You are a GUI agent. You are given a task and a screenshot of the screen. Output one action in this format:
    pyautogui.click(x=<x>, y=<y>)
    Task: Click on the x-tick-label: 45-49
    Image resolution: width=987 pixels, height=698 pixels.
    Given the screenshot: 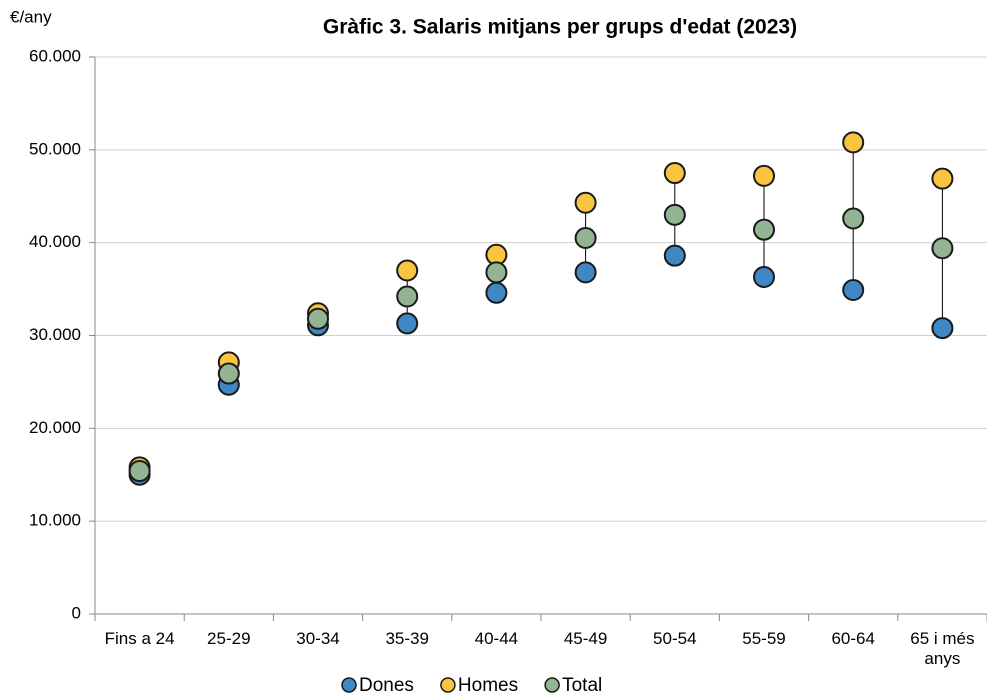 What is the action you would take?
    pyautogui.click(x=585, y=638)
    